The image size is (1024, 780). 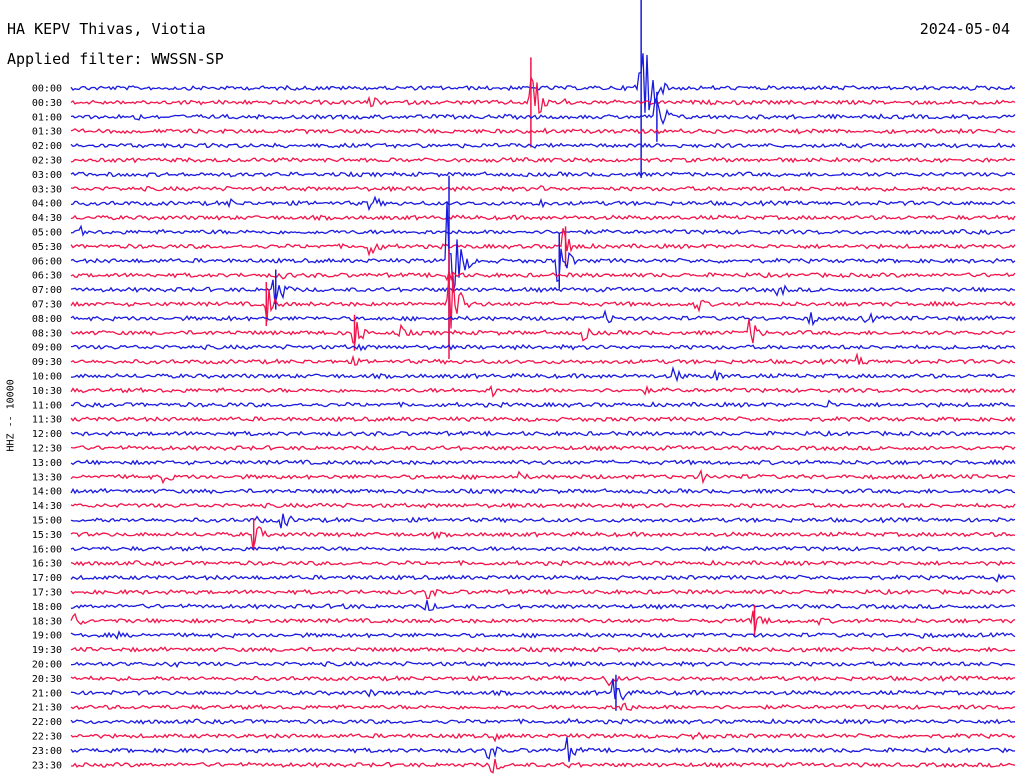 I want to click on row-time-label: 00:00, so click(x=47, y=89).